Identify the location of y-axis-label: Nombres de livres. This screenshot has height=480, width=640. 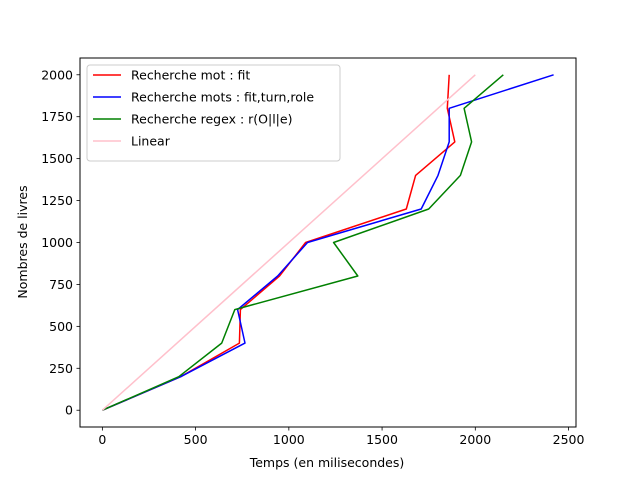
(22, 241).